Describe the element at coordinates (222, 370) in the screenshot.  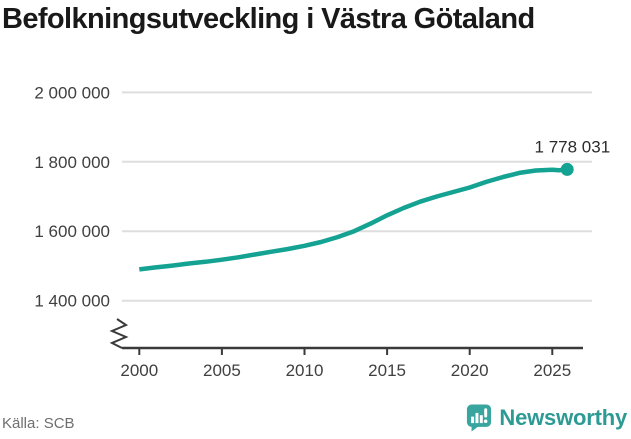
I see `x-axis-label: 2005` at that location.